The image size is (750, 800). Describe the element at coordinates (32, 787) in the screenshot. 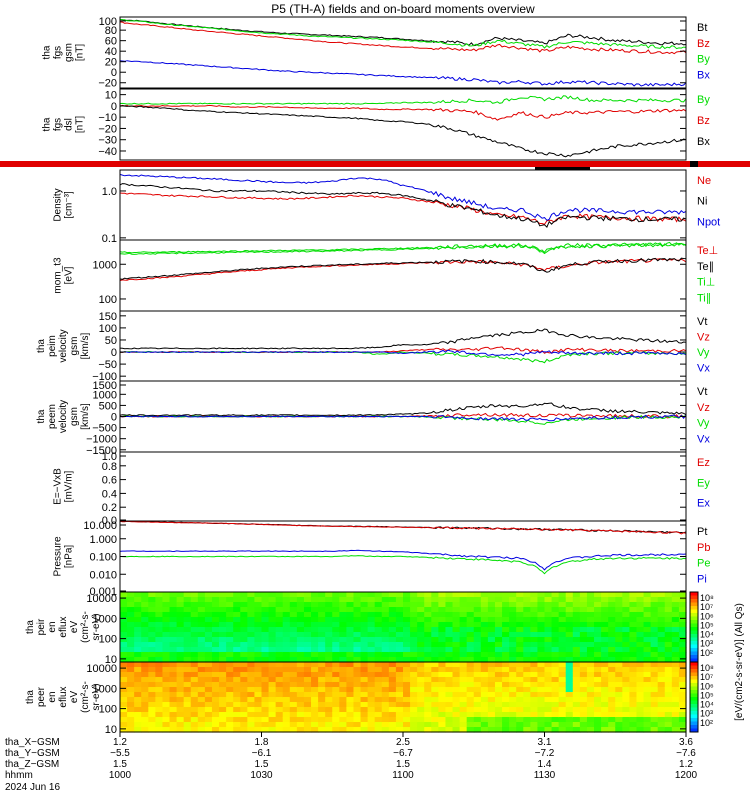

I see `x-date-label: 2024 Jun 16` at that location.